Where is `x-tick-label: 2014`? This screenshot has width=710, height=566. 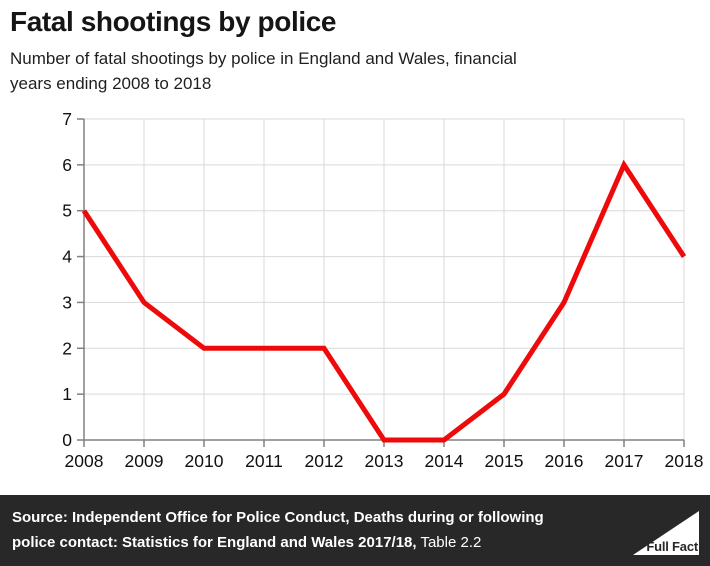 x-tick-label: 2014 is located at coordinates (444, 461).